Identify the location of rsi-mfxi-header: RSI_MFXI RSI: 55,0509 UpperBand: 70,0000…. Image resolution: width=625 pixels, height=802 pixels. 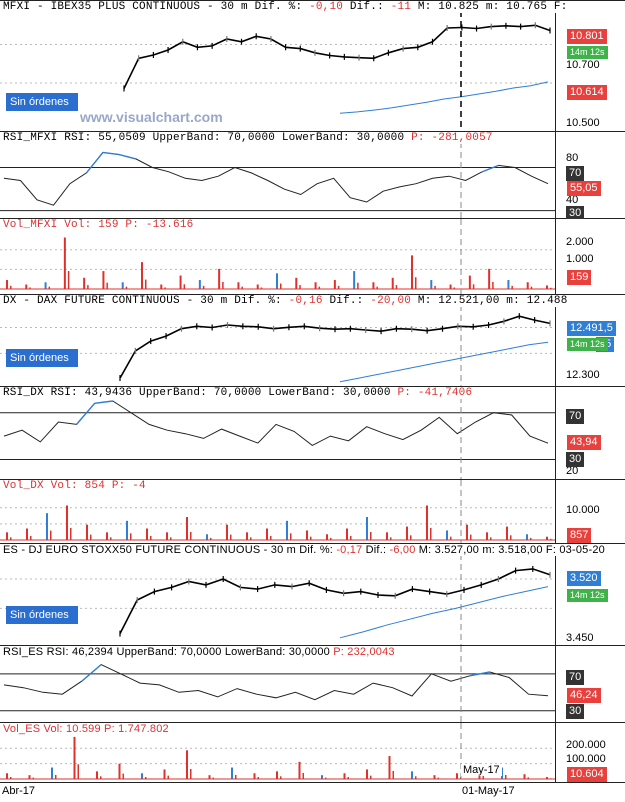
(248, 138).